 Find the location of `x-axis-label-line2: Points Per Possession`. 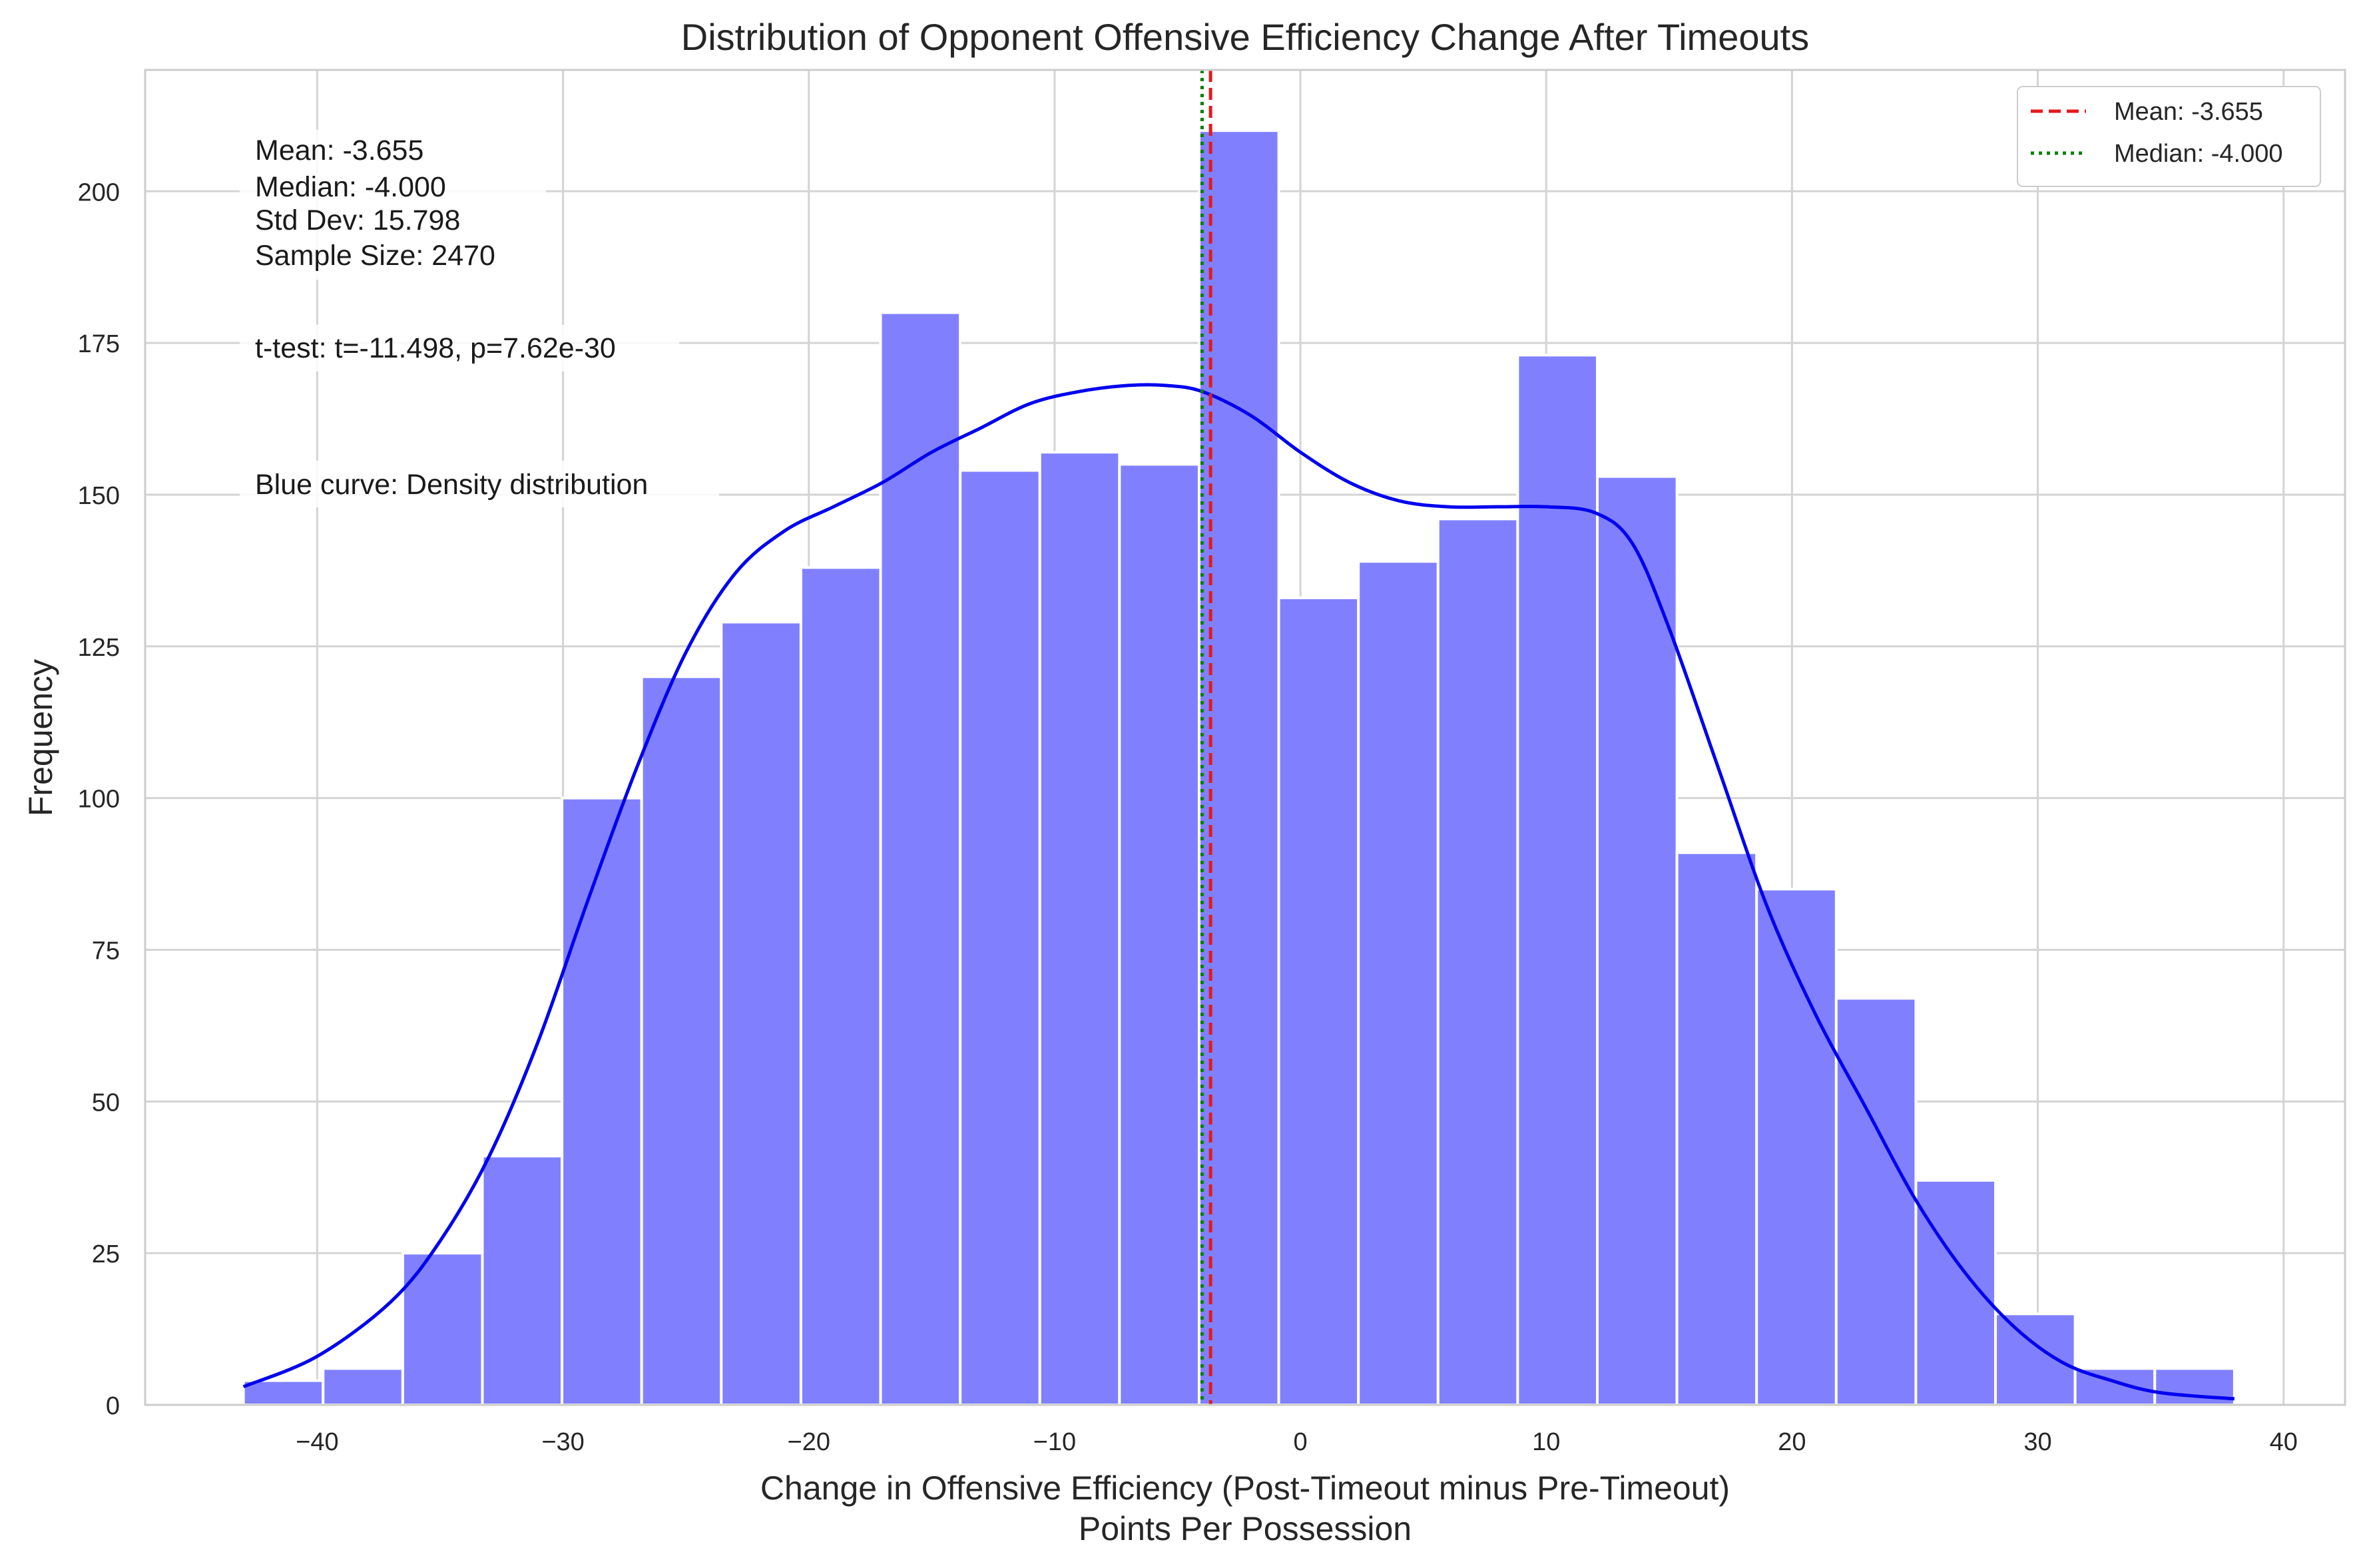

x-axis-label-line2: Points Per Possession is located at coordinates (1245, 1528).